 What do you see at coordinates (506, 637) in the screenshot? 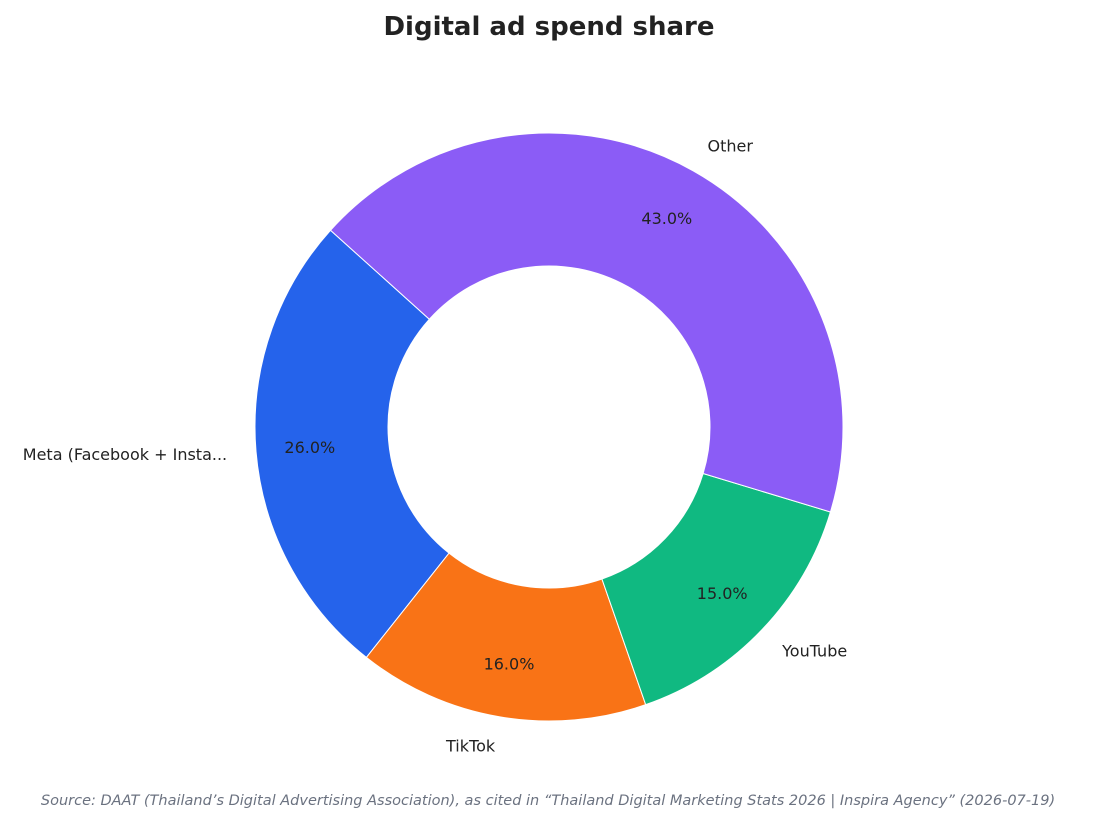
I see `slice-tiktok` at bounding box center [506, 637].